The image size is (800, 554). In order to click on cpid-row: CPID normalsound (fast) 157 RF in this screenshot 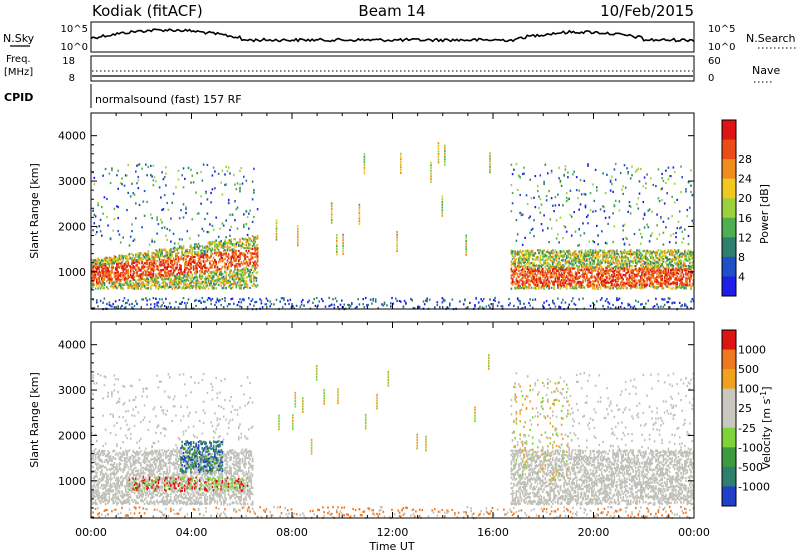, I will do `click(123, 96)`.